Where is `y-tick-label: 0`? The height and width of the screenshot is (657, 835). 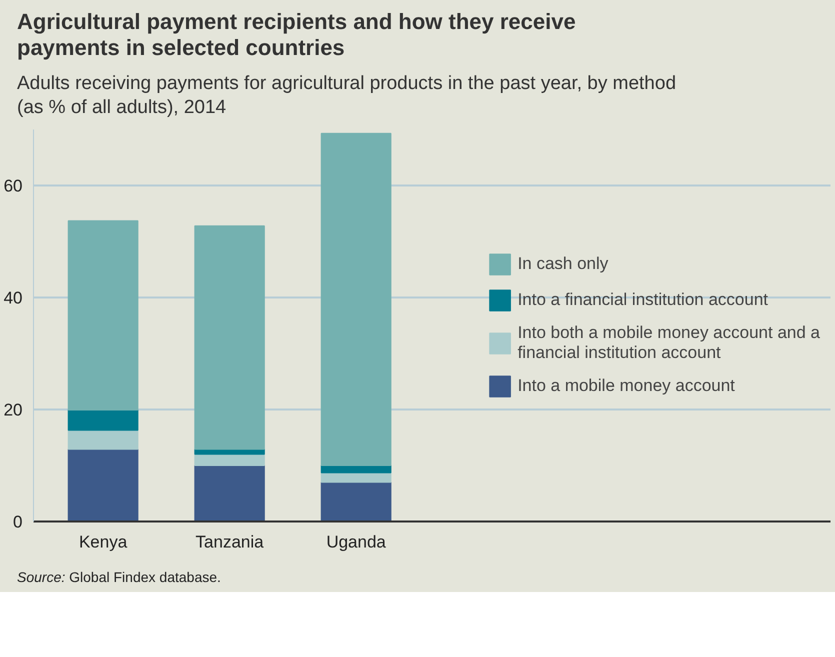
y-tick-label: 0 is located at coordinates (18, 522).